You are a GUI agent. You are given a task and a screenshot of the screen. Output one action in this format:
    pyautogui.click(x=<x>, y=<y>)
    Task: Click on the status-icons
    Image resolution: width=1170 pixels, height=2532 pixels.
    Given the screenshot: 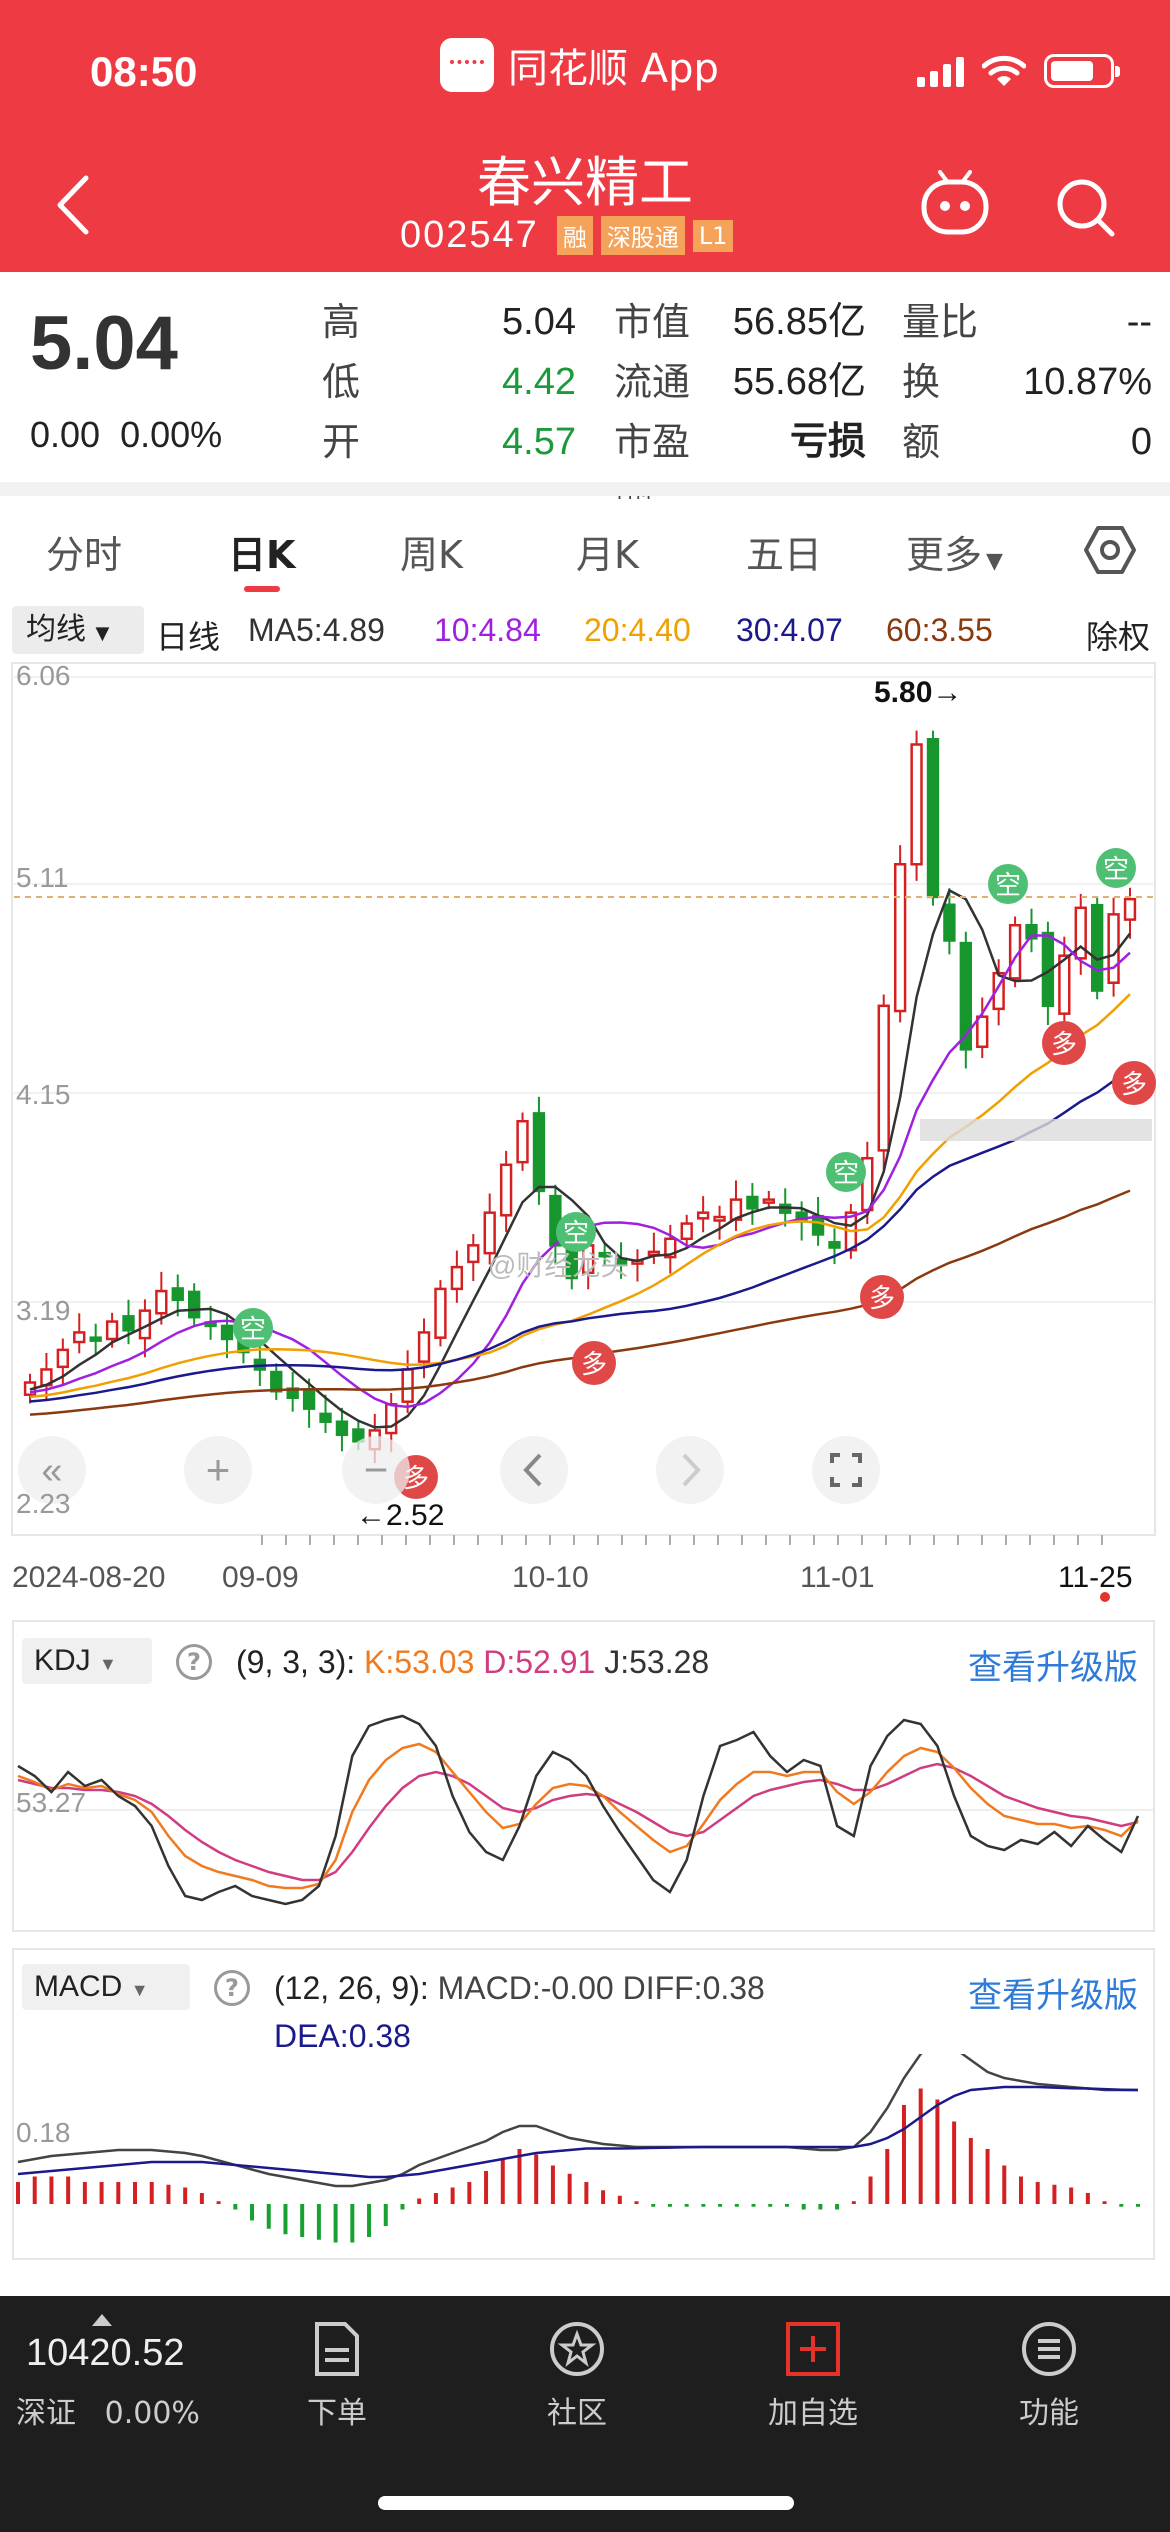 What is the action you would take?
    pyautogui.click(x=1018, y=71)
    